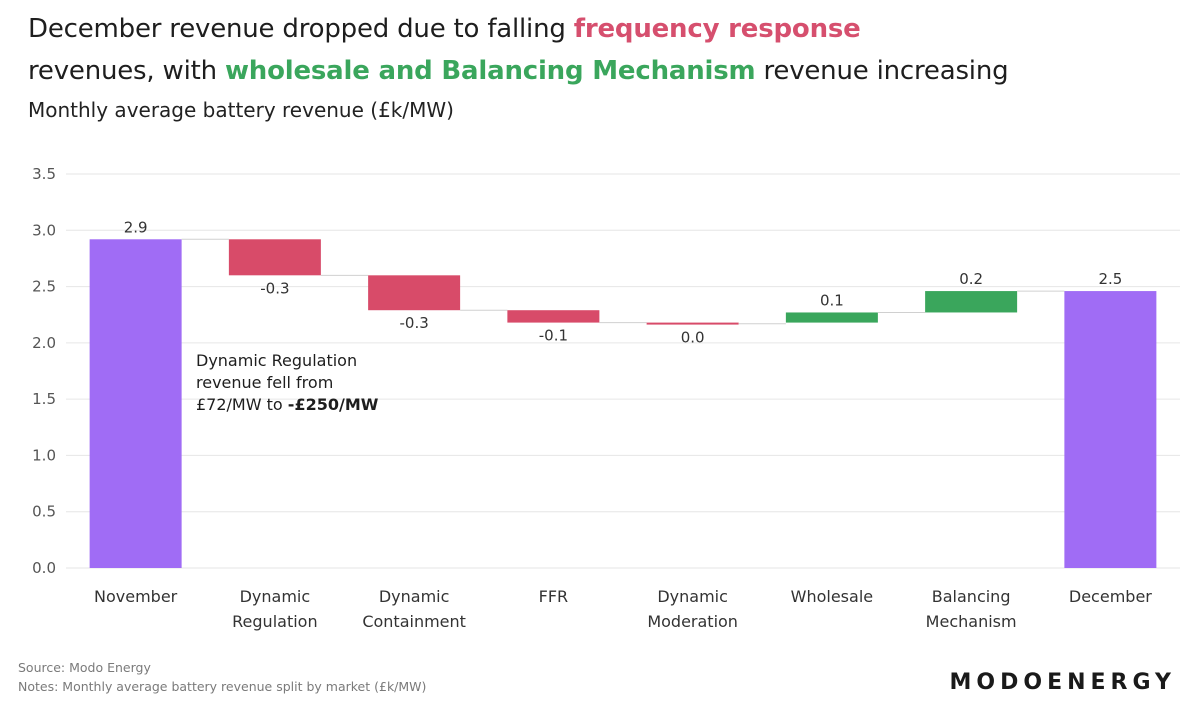 The image size is (1204, 709). Describe the element at coordinates (1062, 682) in the screenshot. I see `brand-logo: MODOENERGY` at that location.